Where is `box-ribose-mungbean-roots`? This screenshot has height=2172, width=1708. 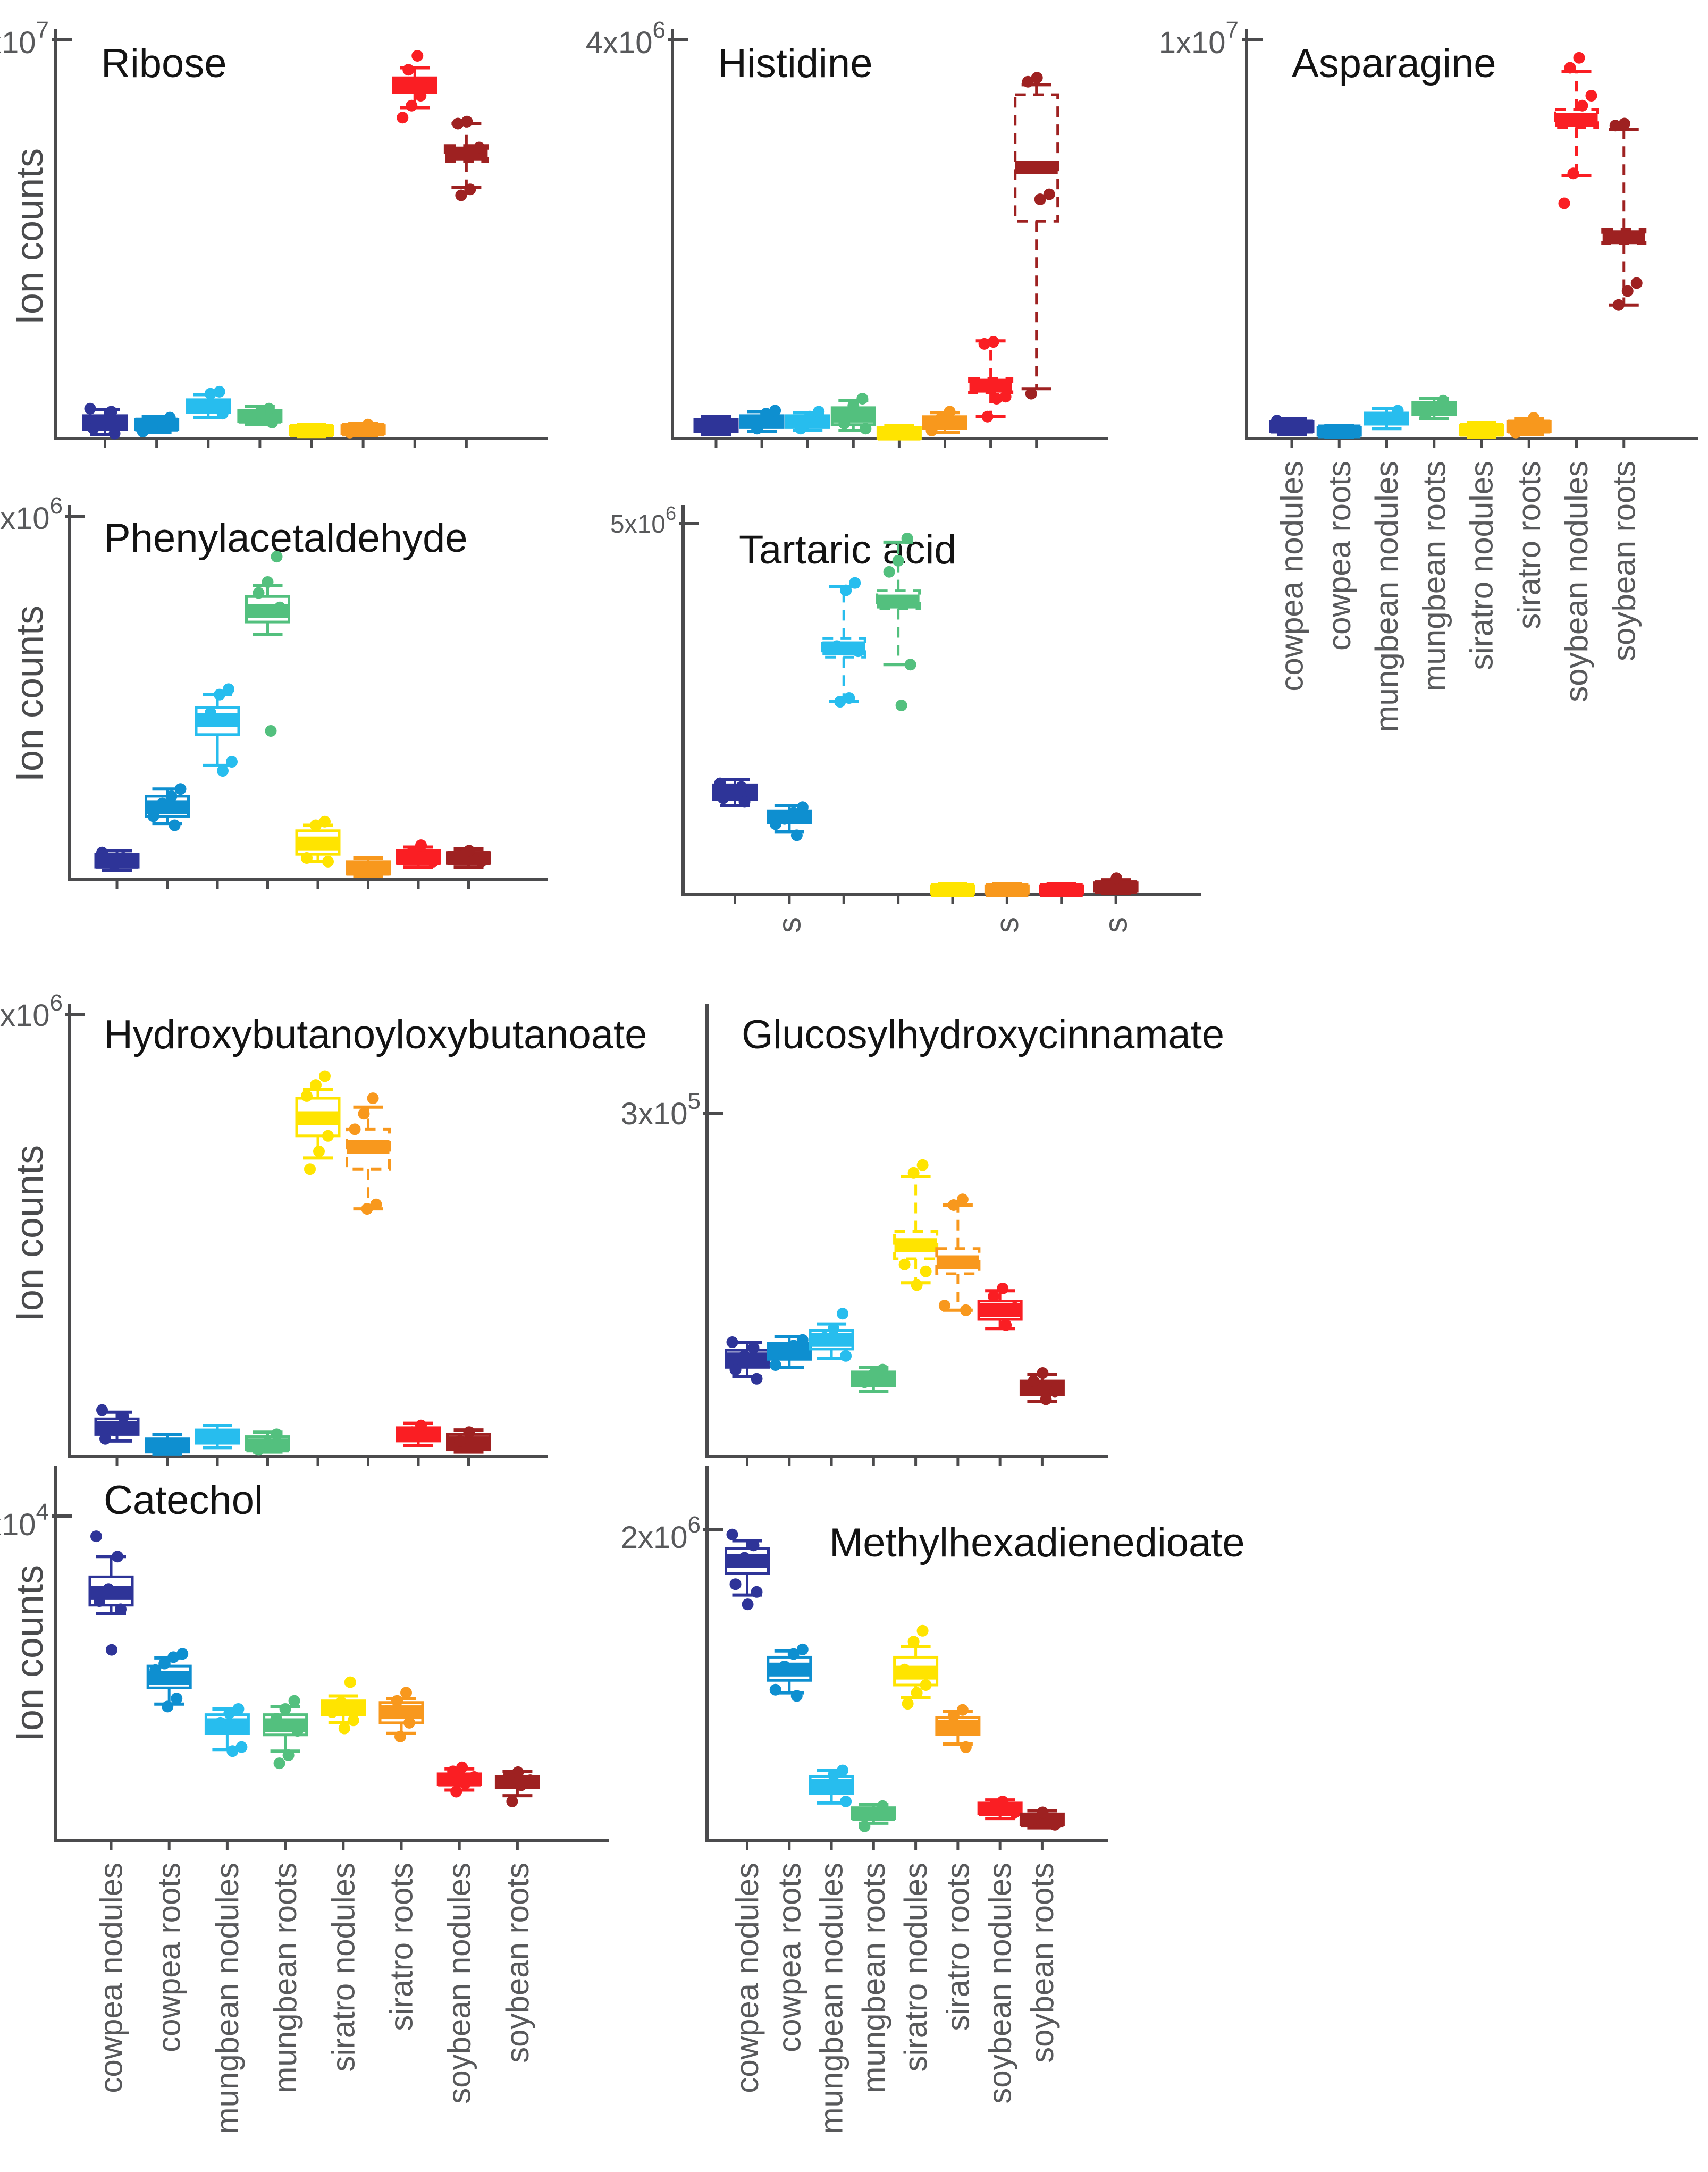
box-ribose-mungbean-roots is located at coordinates (260, 415).